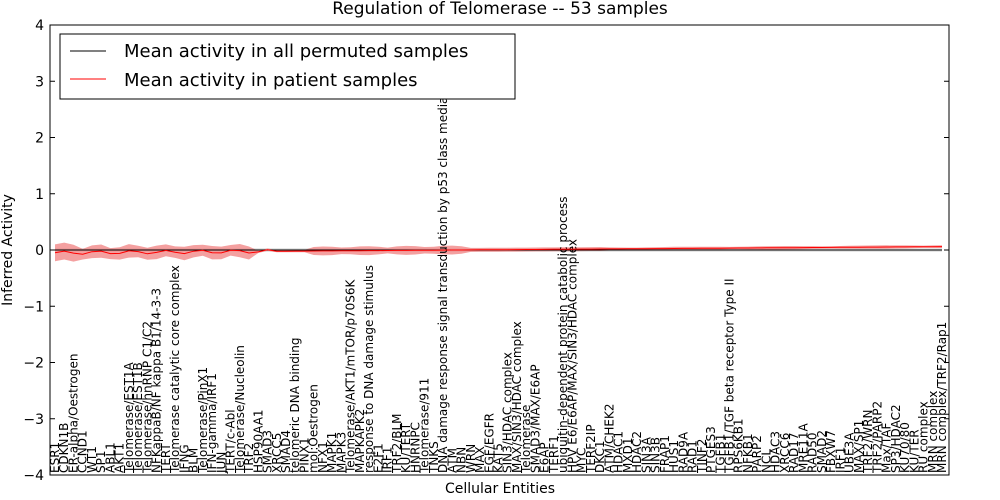 This screenshot has height=500, width=1000. What do you see at coordinates (776, 452) in the screenshot?
I see `entity-label: HDAC3` at bounding box center [776, 452].